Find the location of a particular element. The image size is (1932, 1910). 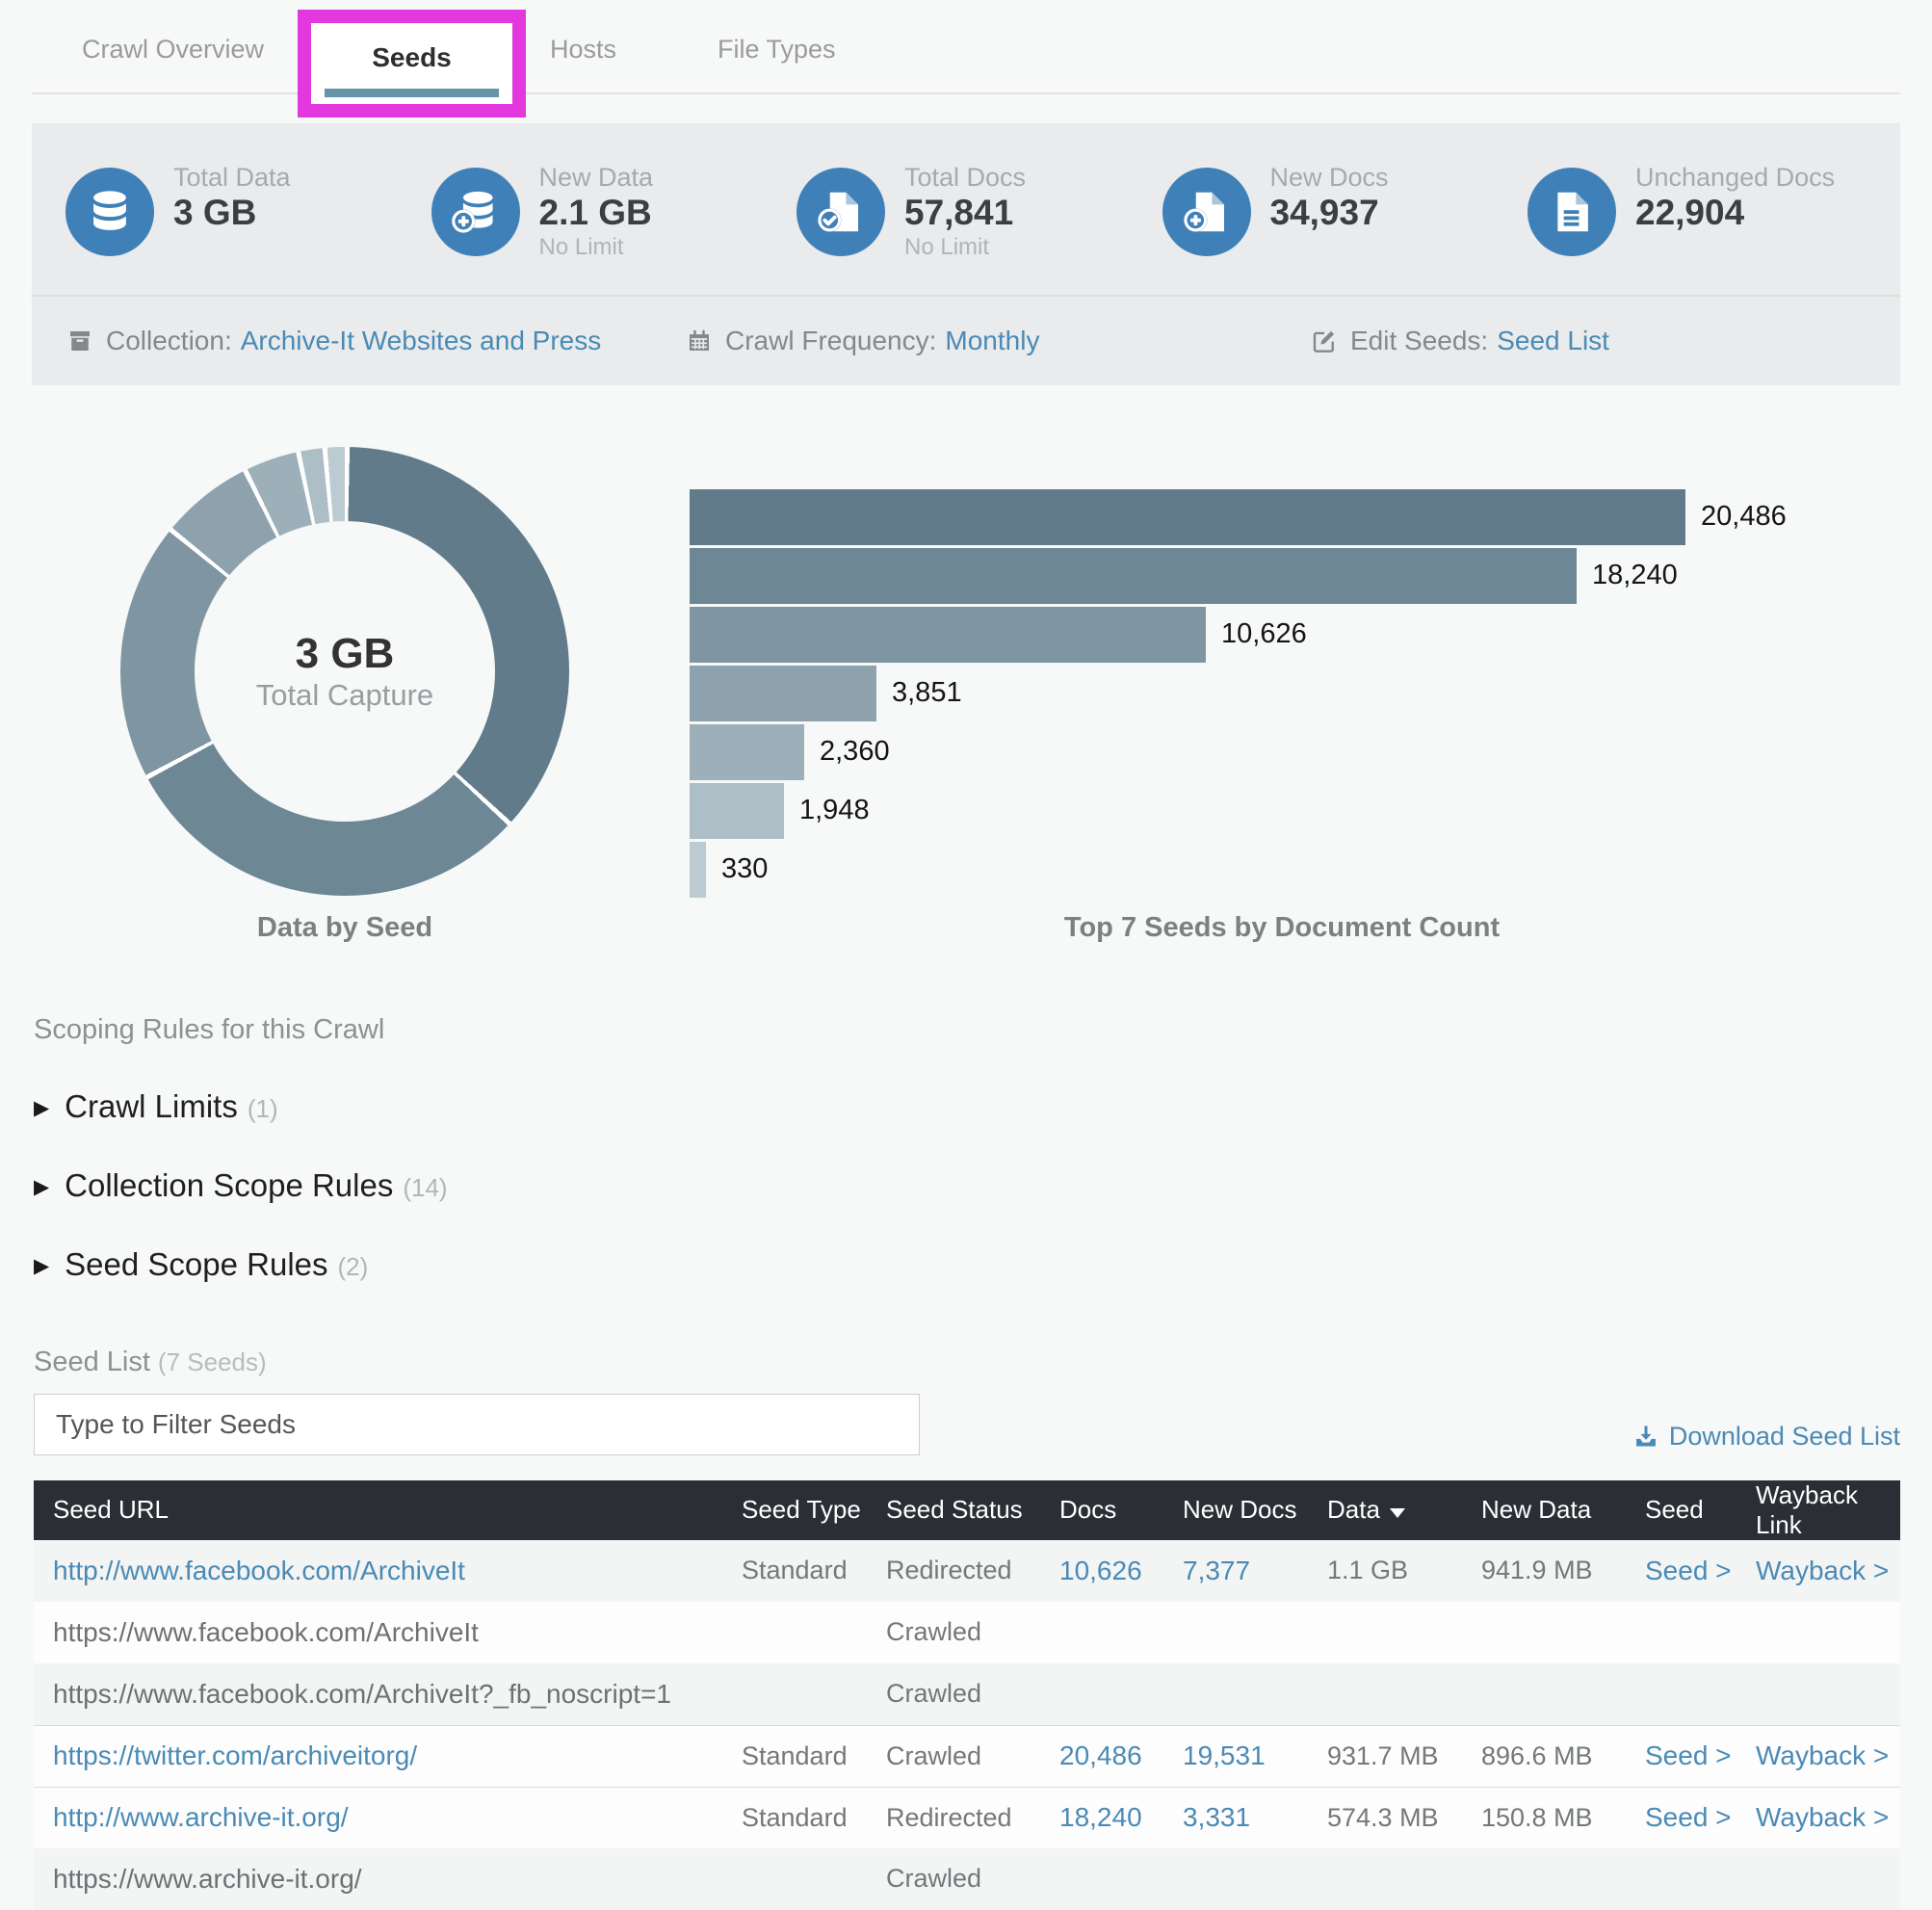

column-header-seed: Seed is located at coordinates (1674, 1510).